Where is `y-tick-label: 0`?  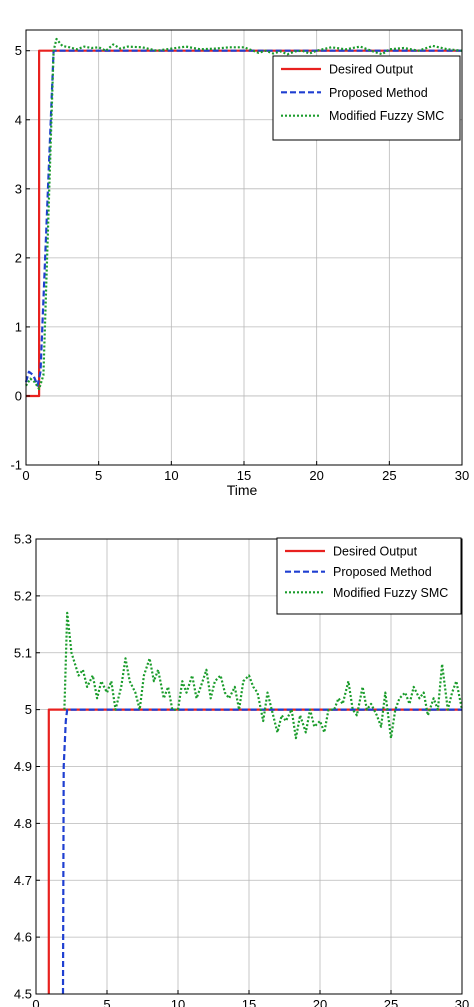
y-tick-label: 0 is located at coordinates (18, 395).